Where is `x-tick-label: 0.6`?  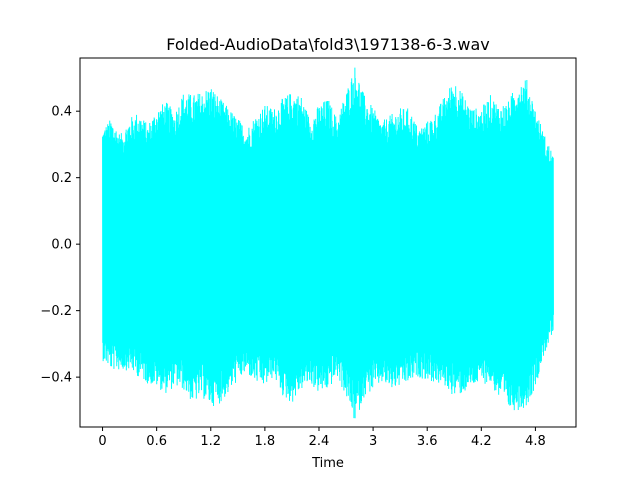 x-tick-label: 0.6 is located at coordinates (156, 441).